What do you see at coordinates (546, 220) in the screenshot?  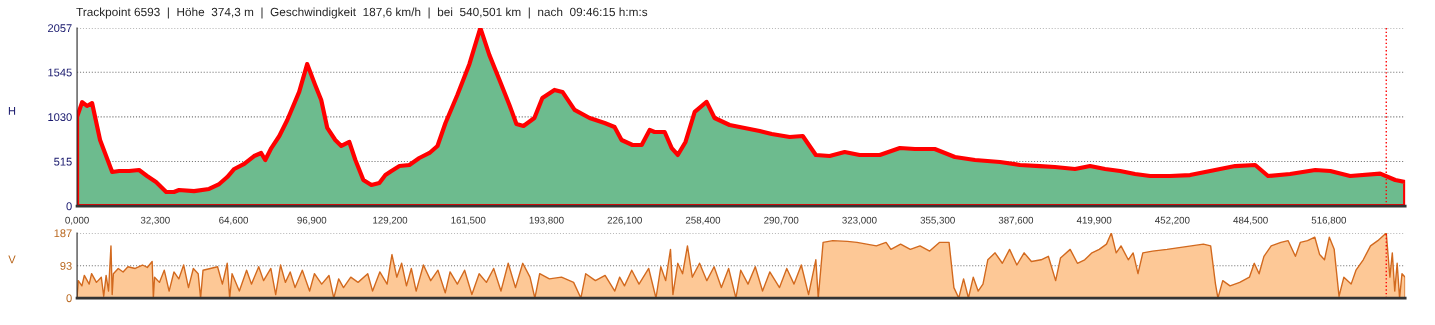 I see `x-tick-label: 193,800` at bounding box center [546, 220].